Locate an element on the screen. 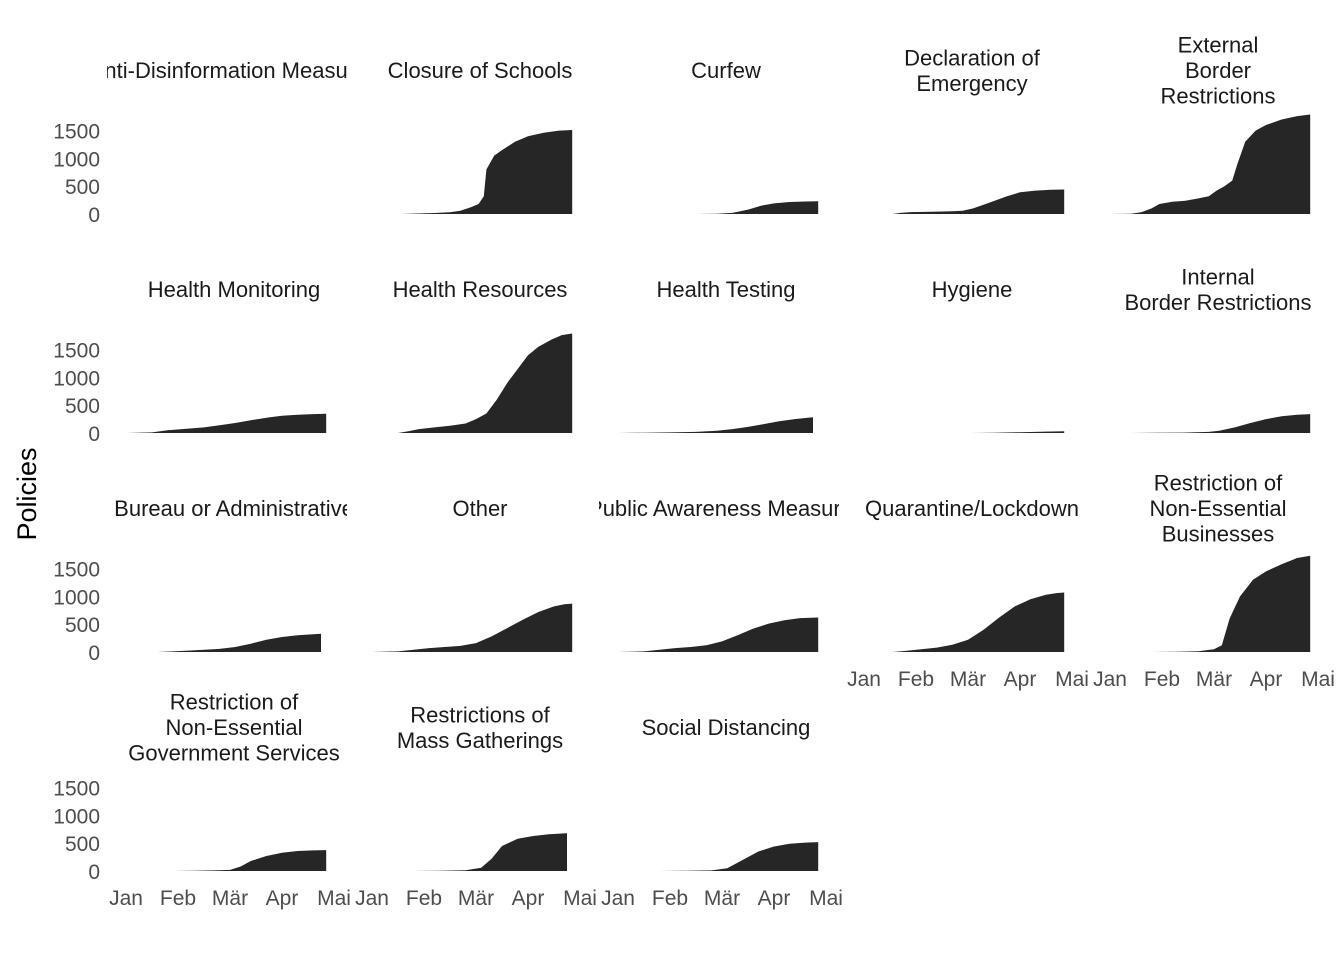 This screenshot has height=960, width=1344. panel-title: Other is located at coordinates (479, 508).